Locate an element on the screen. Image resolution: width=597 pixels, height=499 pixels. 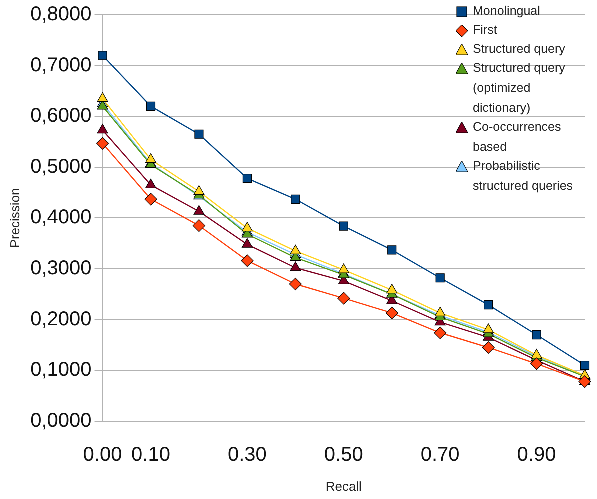
y-tick-label: 0,1000 is located at coordinates (61, 370).